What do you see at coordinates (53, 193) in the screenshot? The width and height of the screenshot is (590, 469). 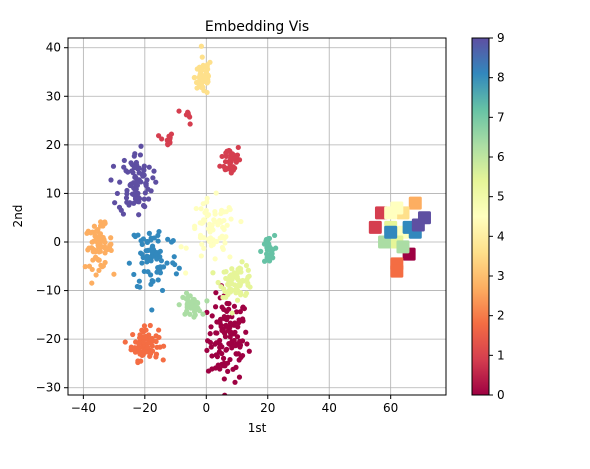 I see `y-tick-label: 10` at bounding box center [53, 193].